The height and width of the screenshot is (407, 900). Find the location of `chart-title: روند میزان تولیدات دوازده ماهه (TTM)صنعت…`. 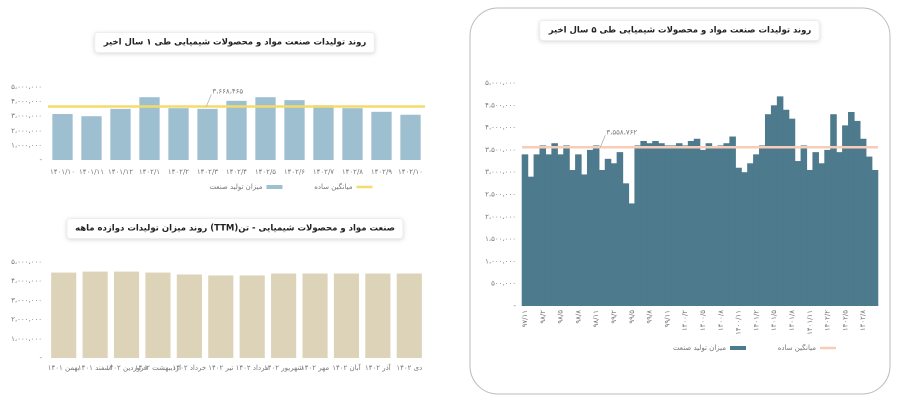

chart-title: روند میزان تولیدات دوازده ماهه (TTM)صنعت… is located at coordinates (235, 229).